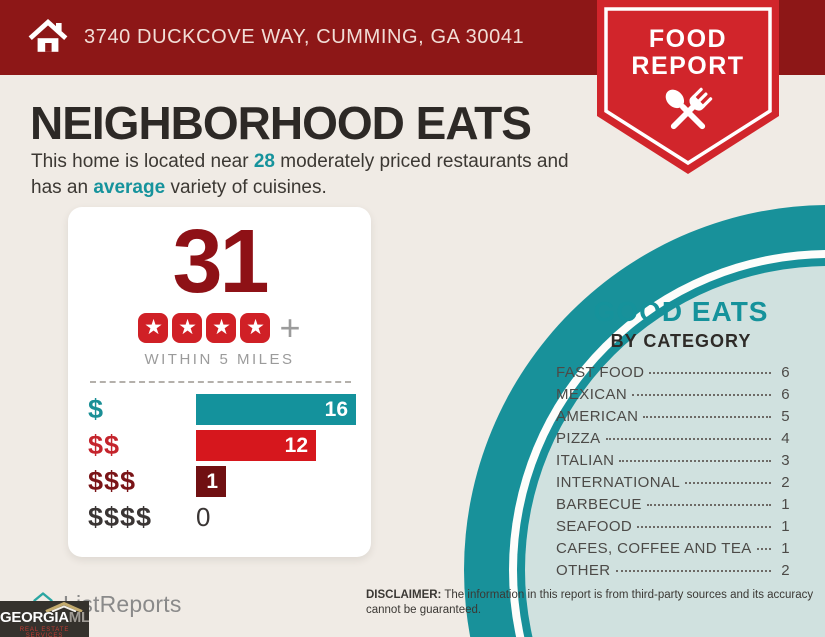  I want to click on mls-mls-text: MLS, so click(78, 617).